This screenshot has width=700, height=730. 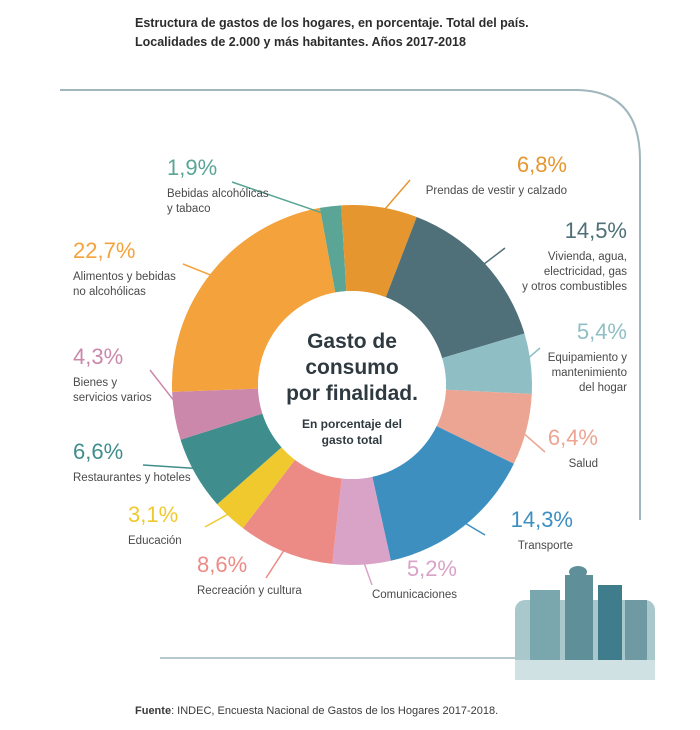 I want to click on center-sub-1: En porcentaje del, so click(x=352, y=424).